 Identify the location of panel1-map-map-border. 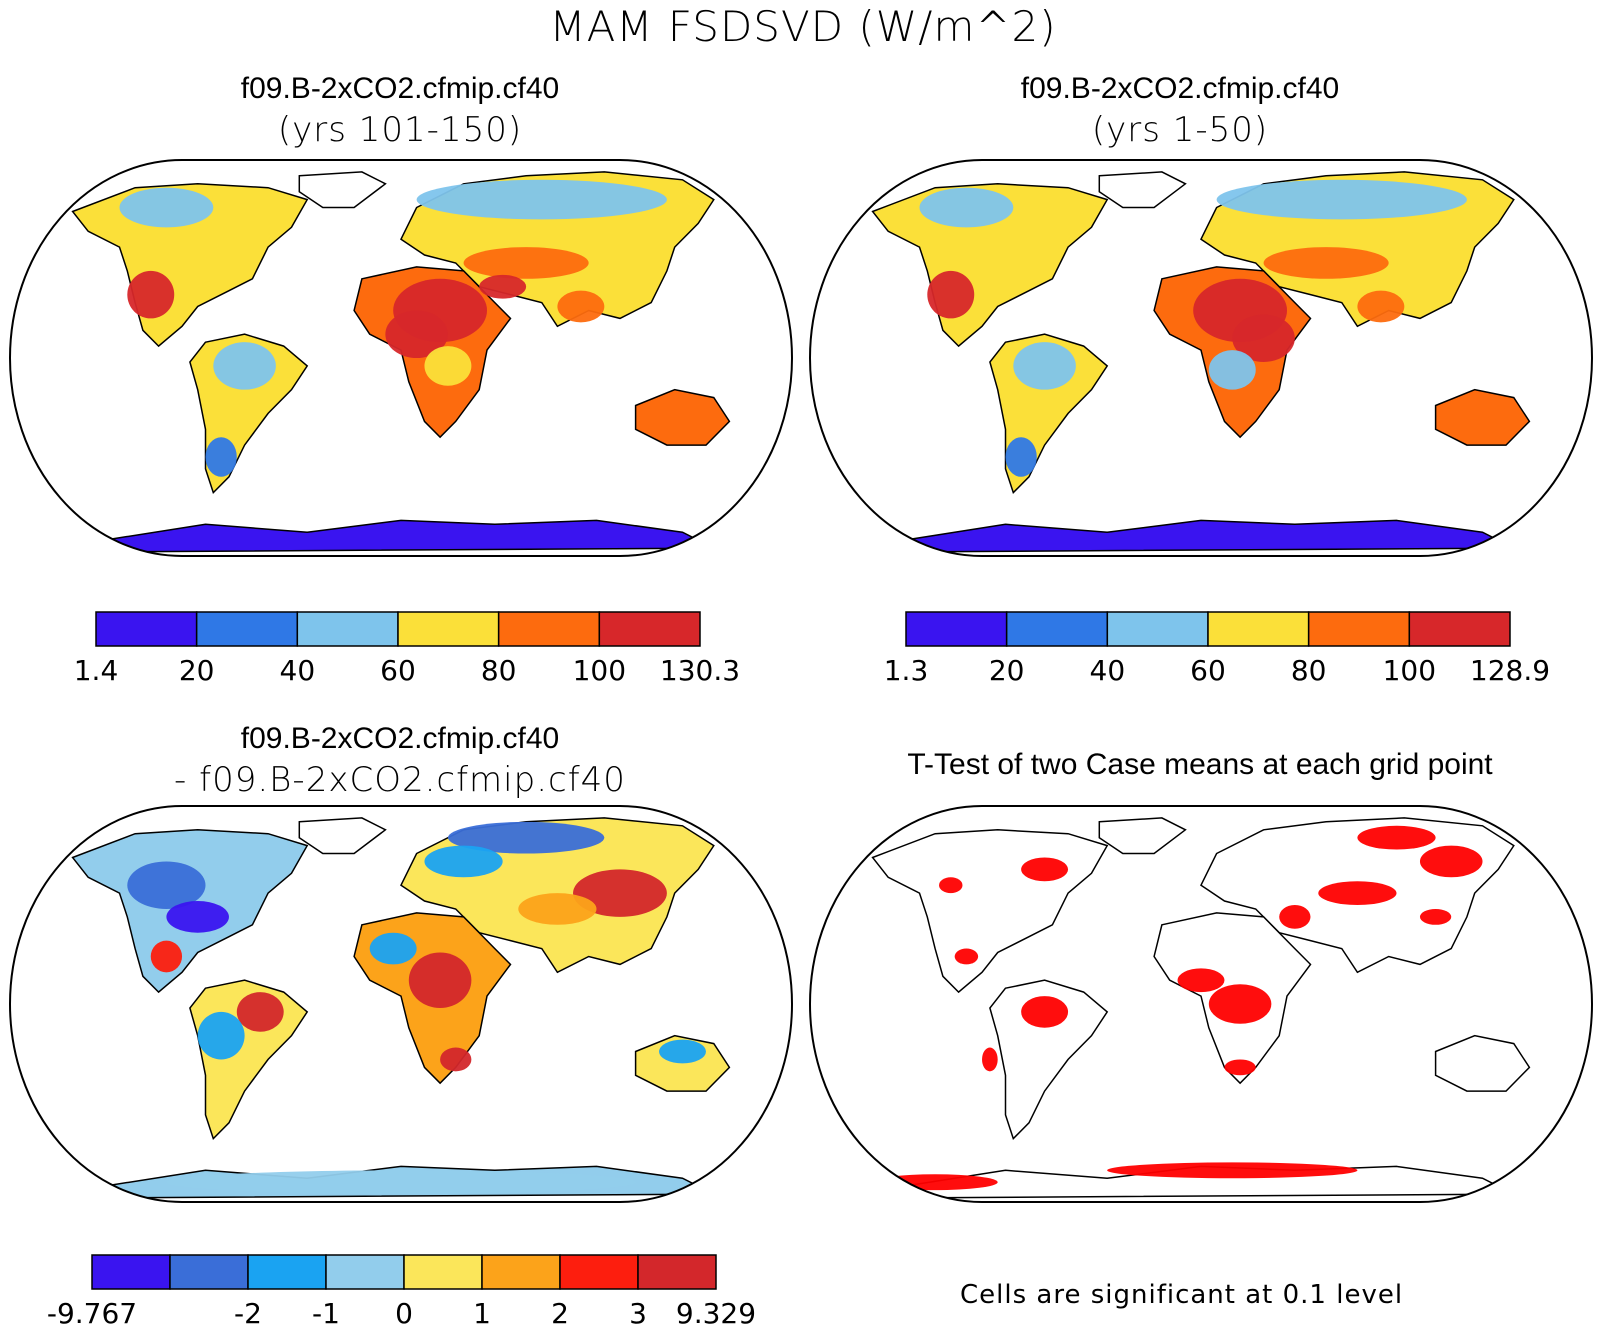
(401, 358).